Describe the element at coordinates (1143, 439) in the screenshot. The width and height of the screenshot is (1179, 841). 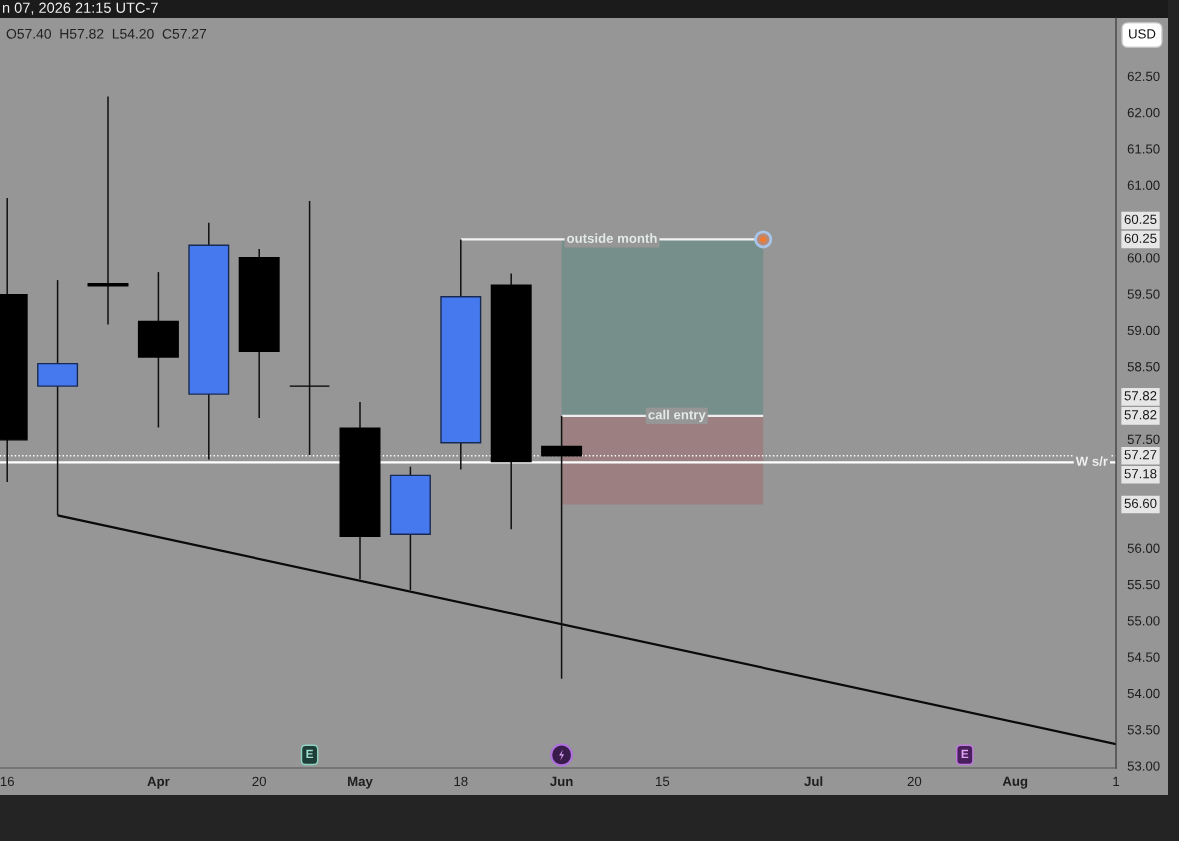
I see `y-tick-label: 57.50` at that location.